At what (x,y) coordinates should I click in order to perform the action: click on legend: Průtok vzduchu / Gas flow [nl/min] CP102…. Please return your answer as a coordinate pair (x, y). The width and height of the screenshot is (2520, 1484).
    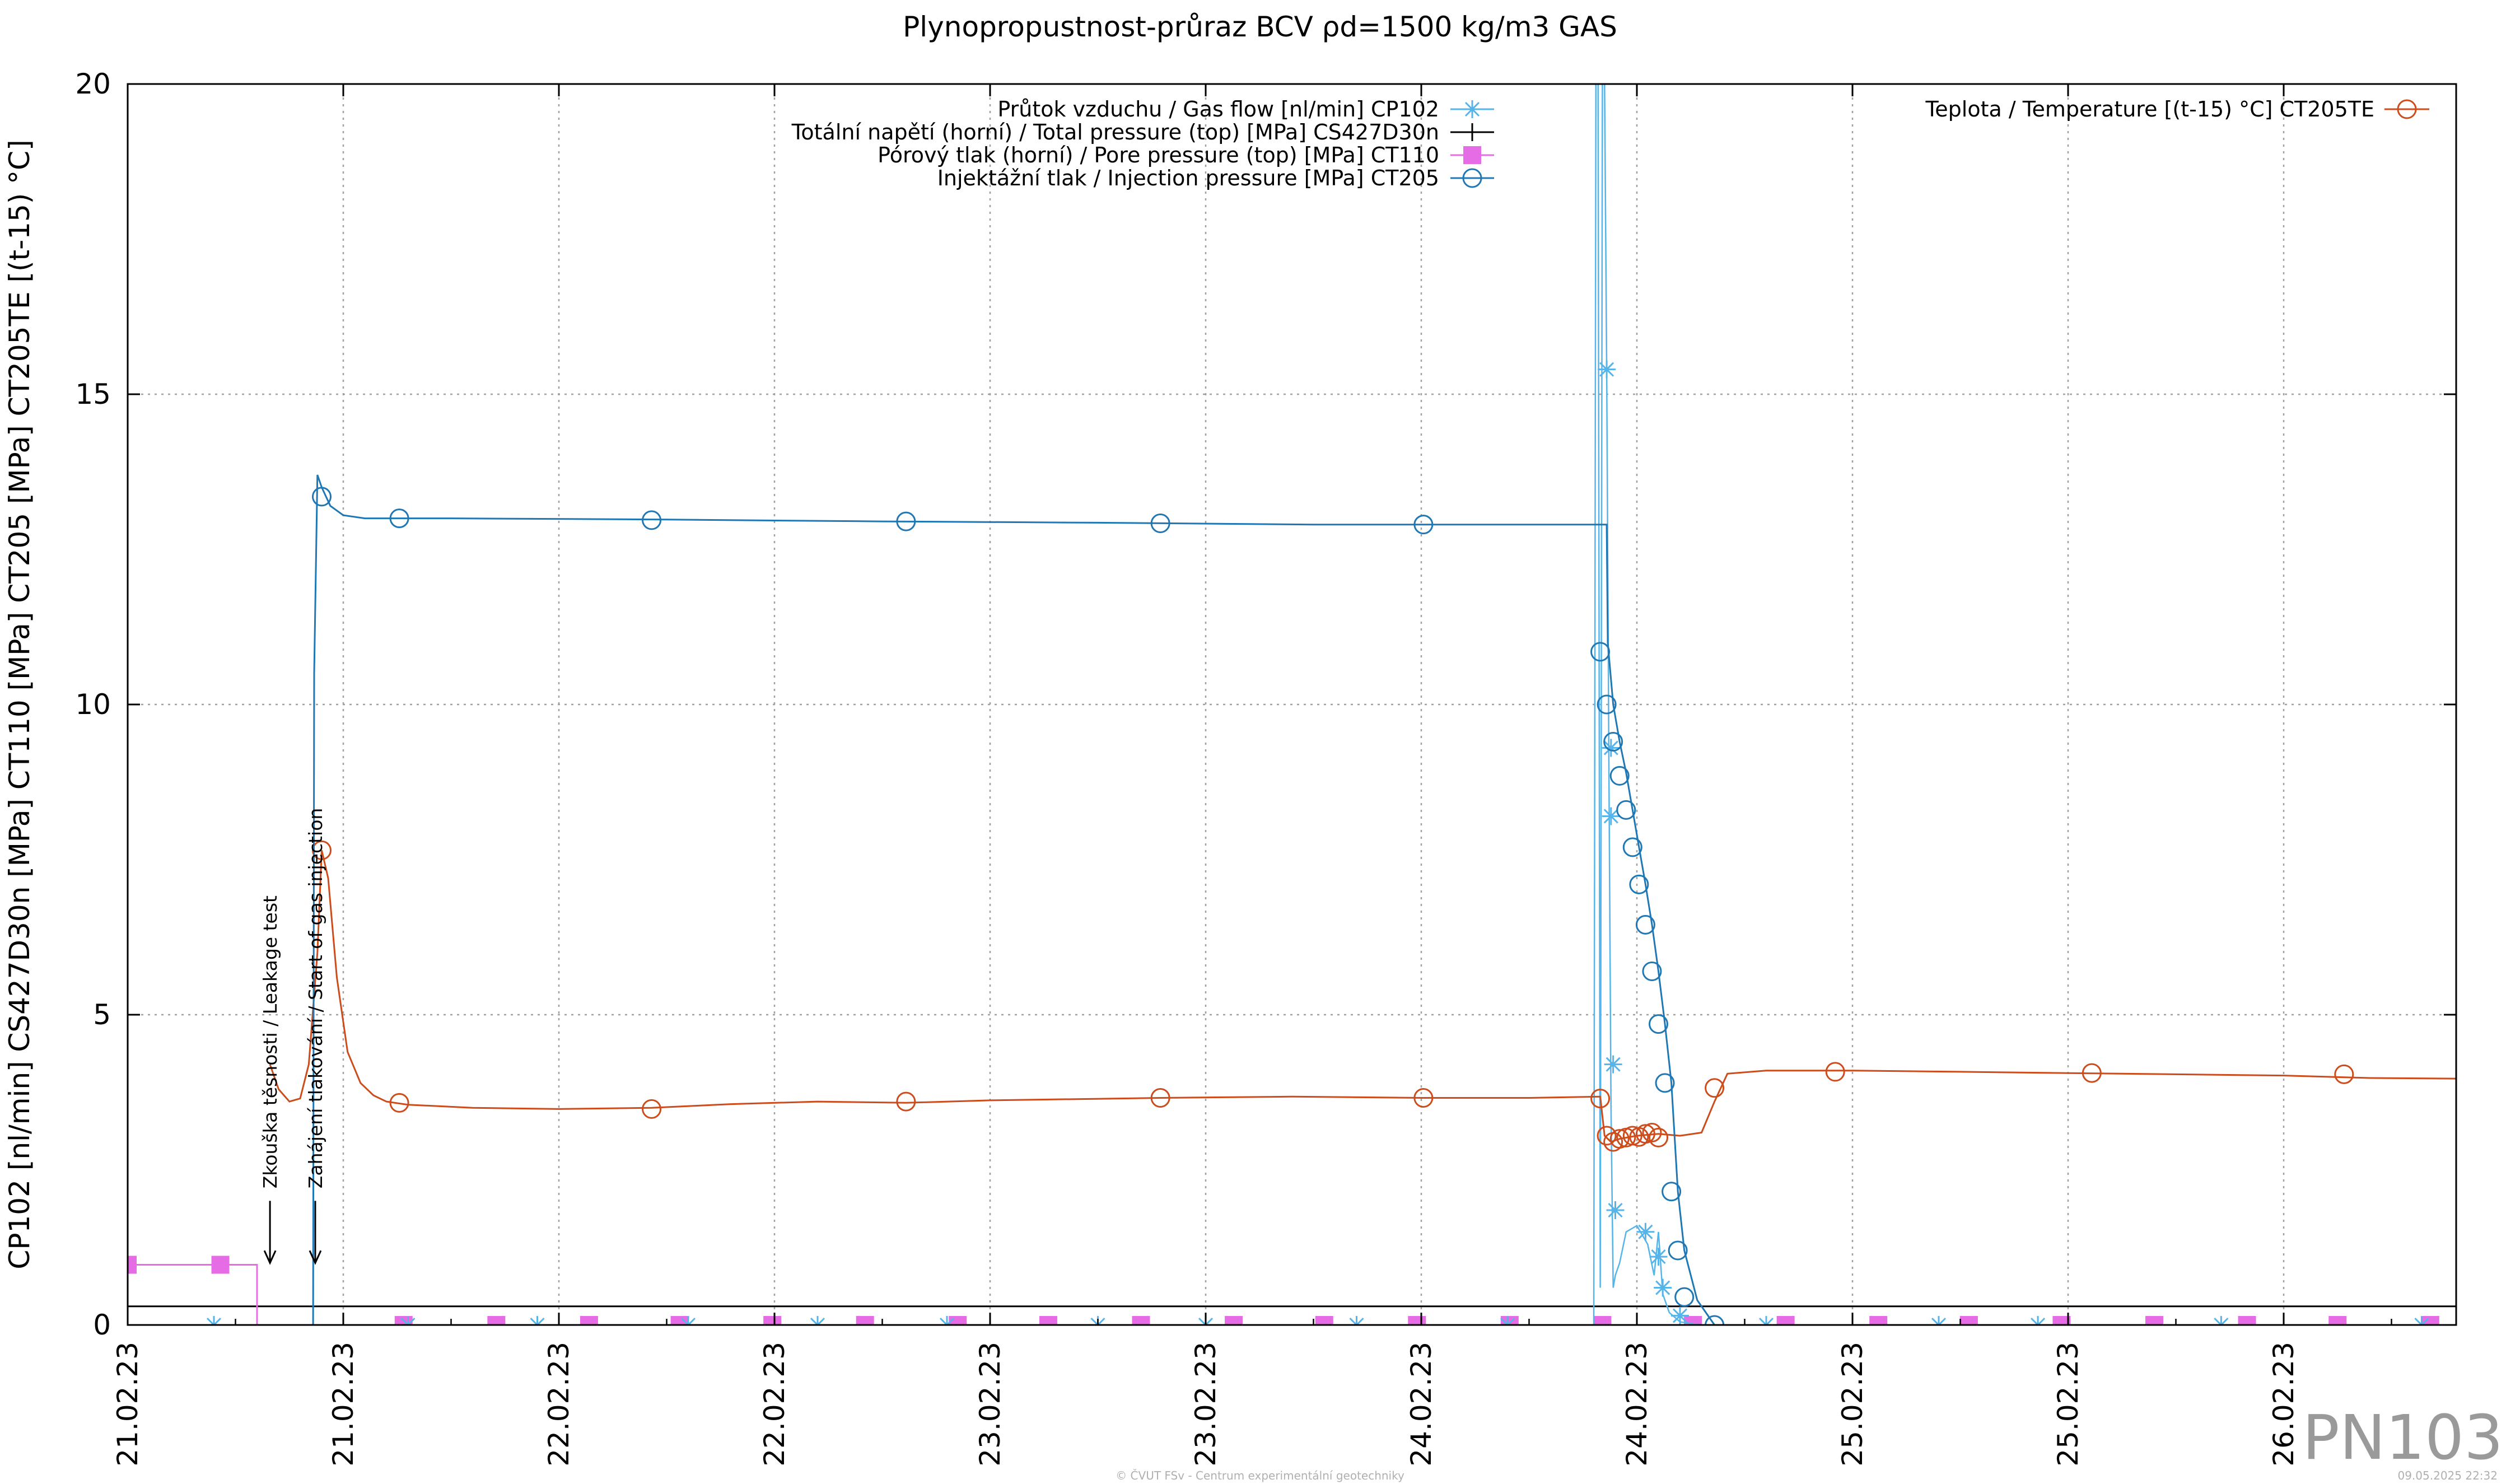
    Looking at the image, I should click on (1610, 143).